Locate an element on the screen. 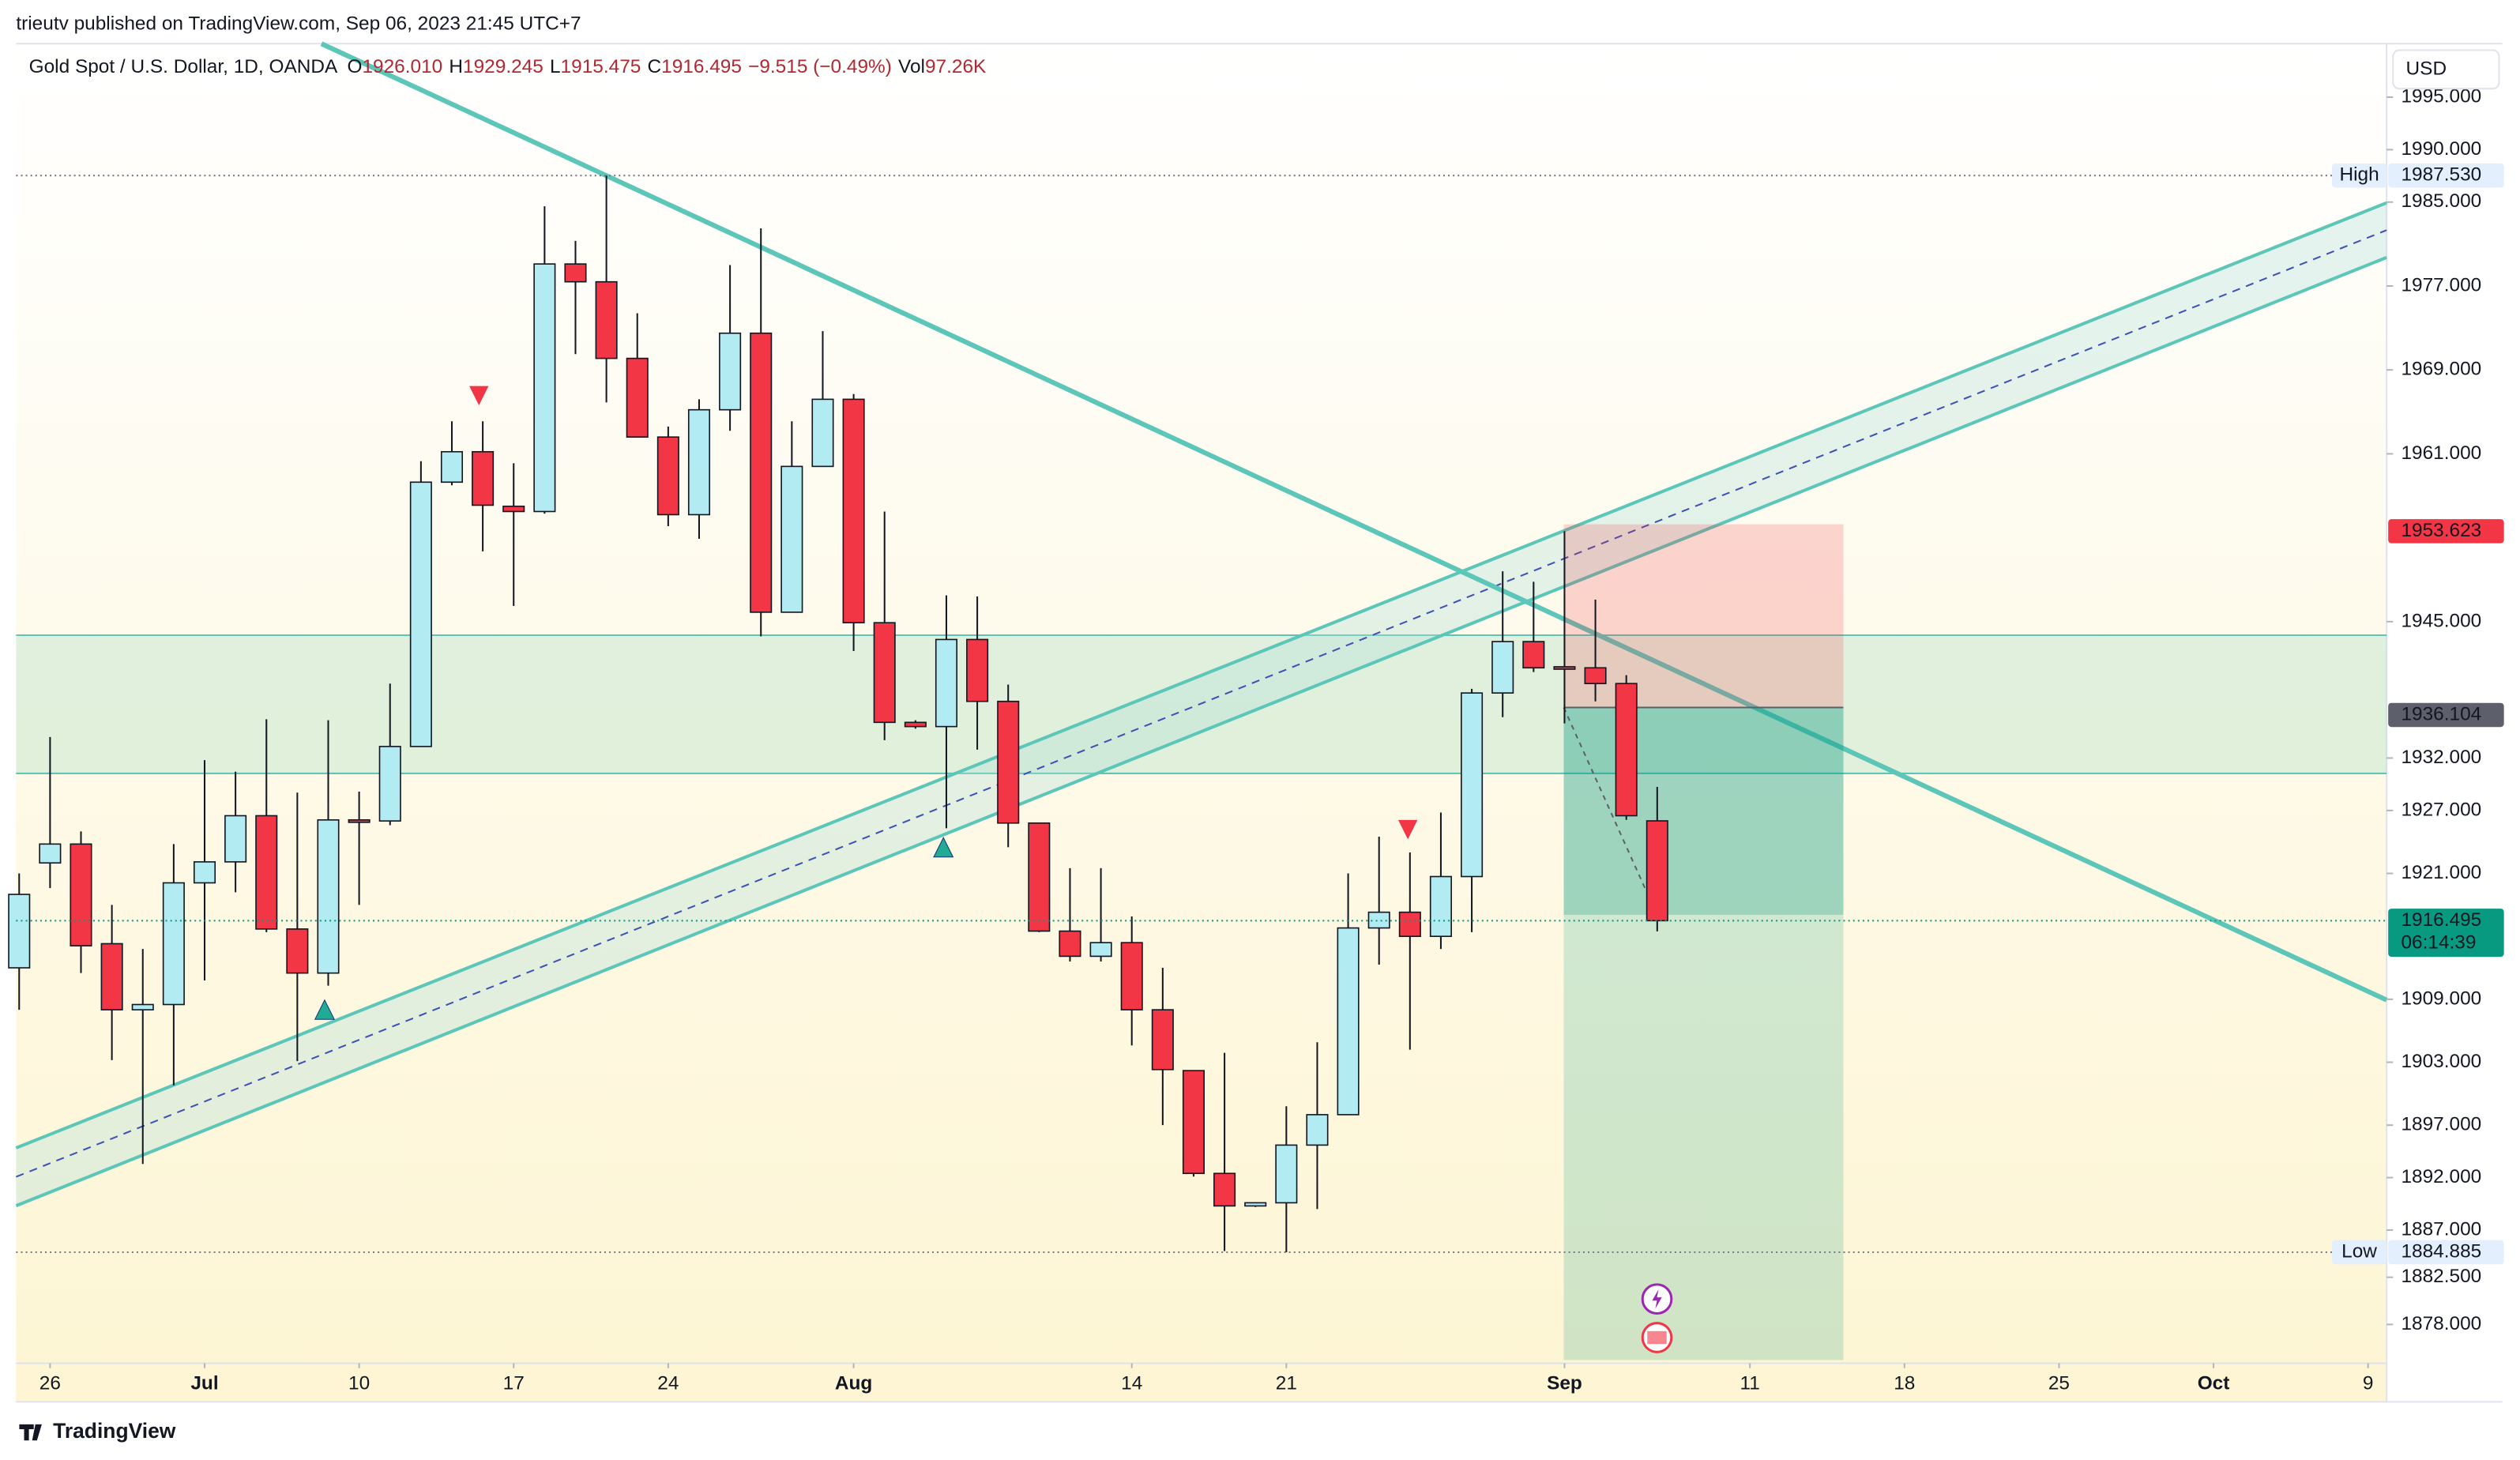 This screenshot has width=2520, height=1460. y-tick-label: 1945.000 is located at coordinates (2441, 620).